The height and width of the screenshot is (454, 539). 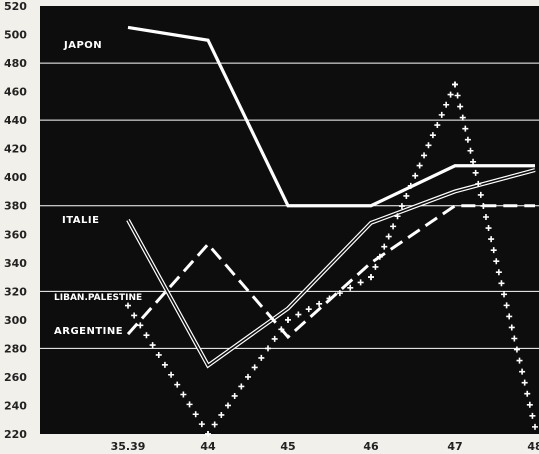 I want to click on y-tick-520: 520, so click(x=15, y=6).